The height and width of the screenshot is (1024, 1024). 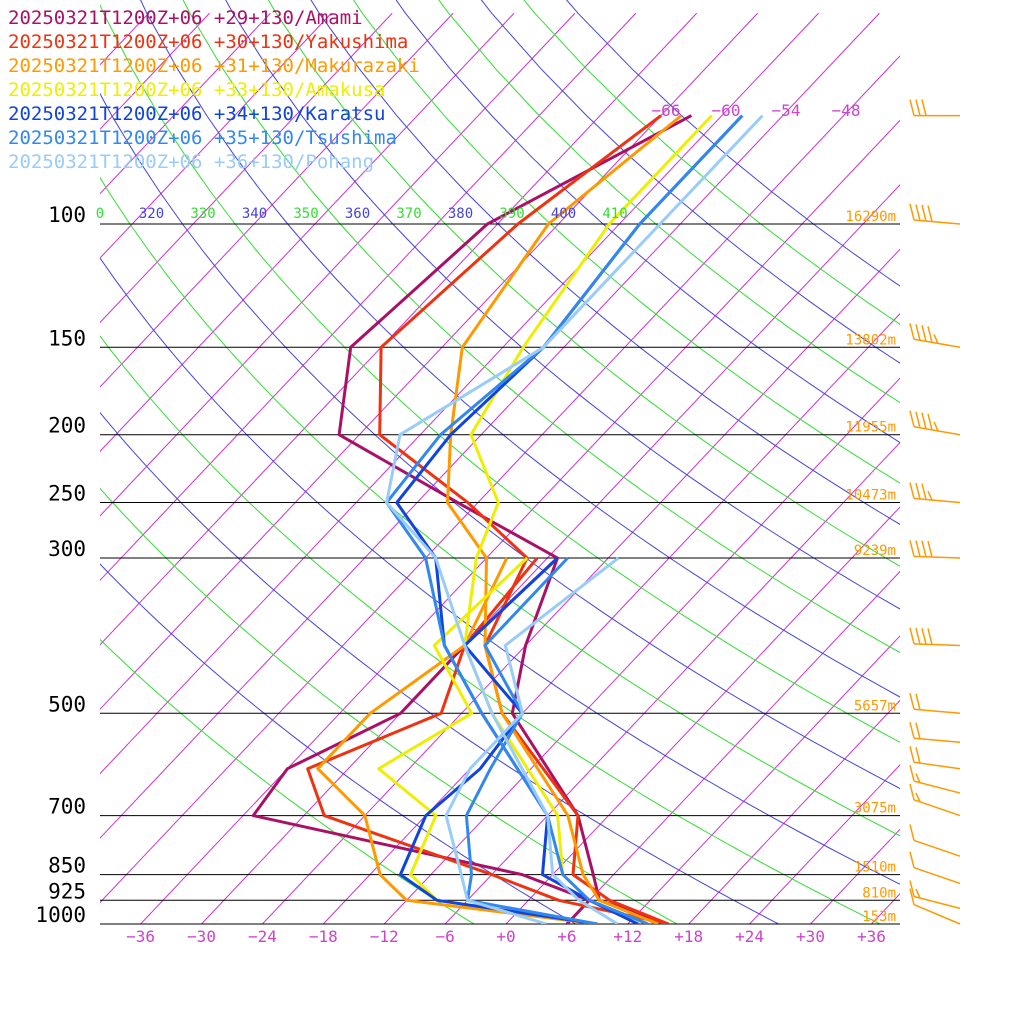 I want to click on temperature-tick-label: −36, so click(x=140, y=936).